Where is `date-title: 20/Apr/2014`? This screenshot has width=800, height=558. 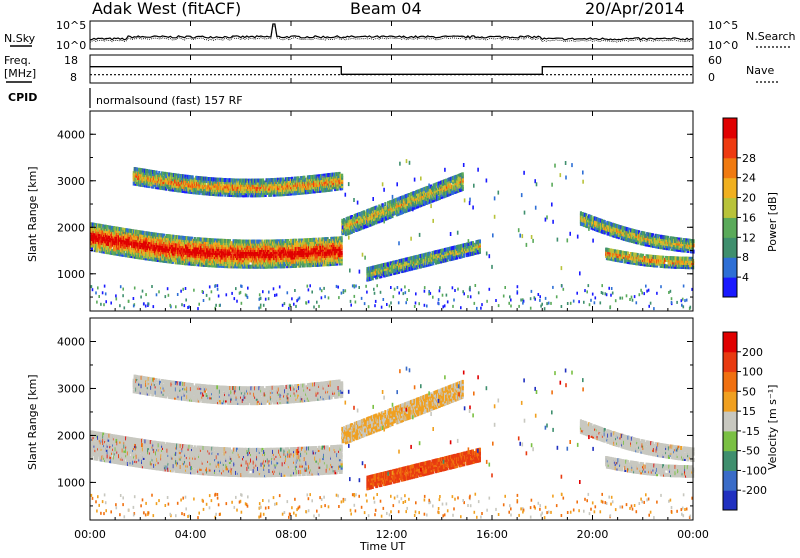
date-title: 20/Apr/2014 is located at coordinates (635, 9).